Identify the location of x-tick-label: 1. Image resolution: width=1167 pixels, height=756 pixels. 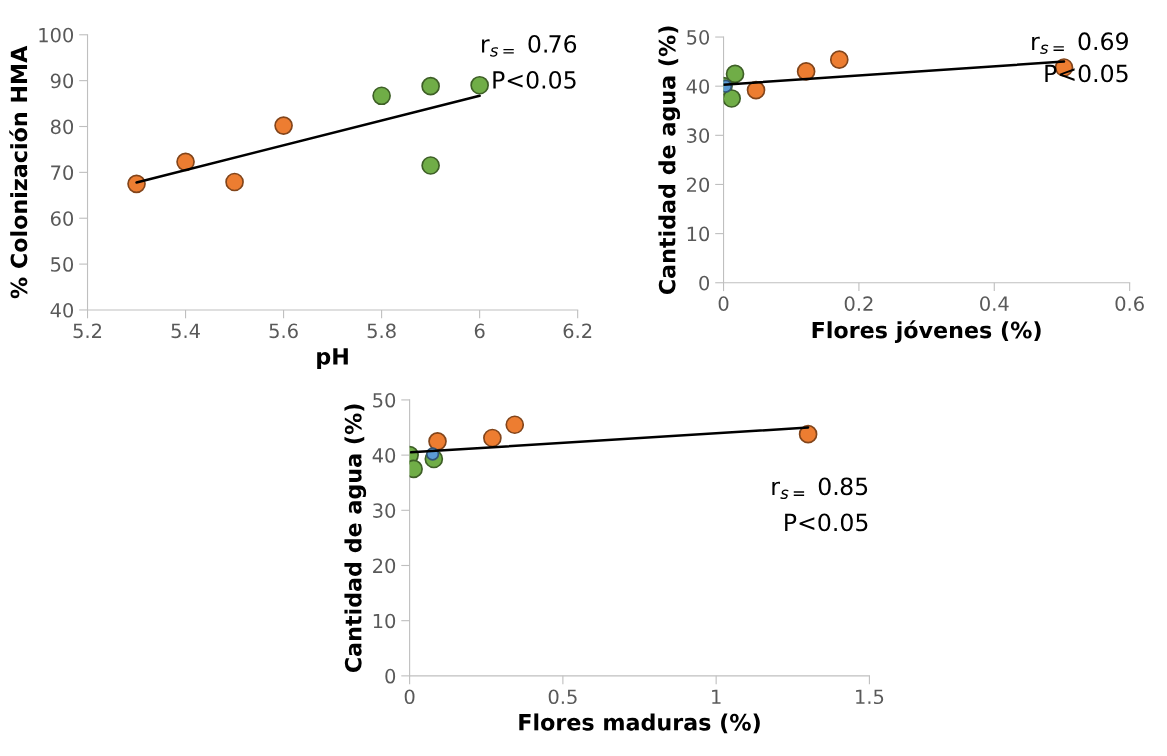
(716, 696).